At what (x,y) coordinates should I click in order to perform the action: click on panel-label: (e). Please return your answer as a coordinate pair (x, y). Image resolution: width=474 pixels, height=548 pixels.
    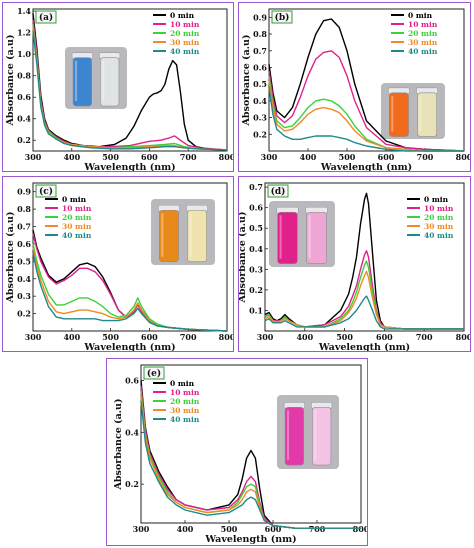
    Looking at the image, I should click on (154, 373).